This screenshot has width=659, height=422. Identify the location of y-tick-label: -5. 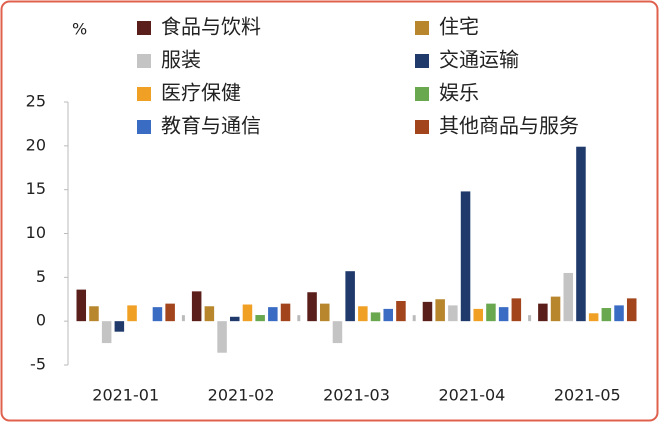
(38, 364).